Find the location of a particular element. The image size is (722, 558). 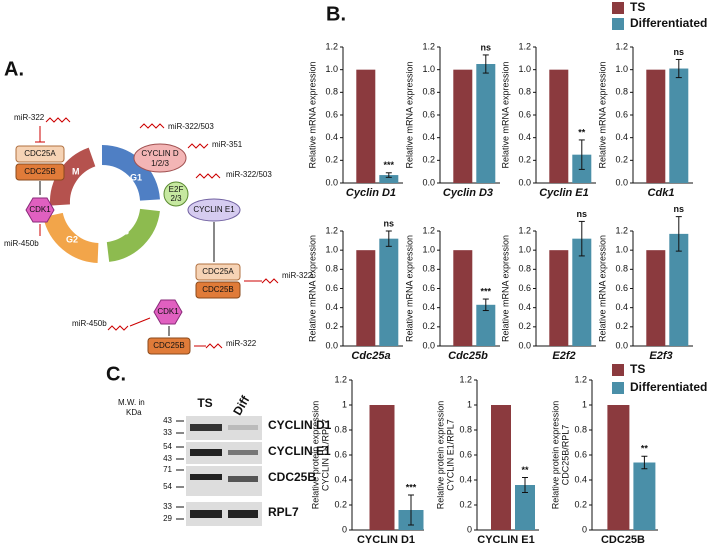

x-axis-label: CDC25B is located at coordinates (623, 540).